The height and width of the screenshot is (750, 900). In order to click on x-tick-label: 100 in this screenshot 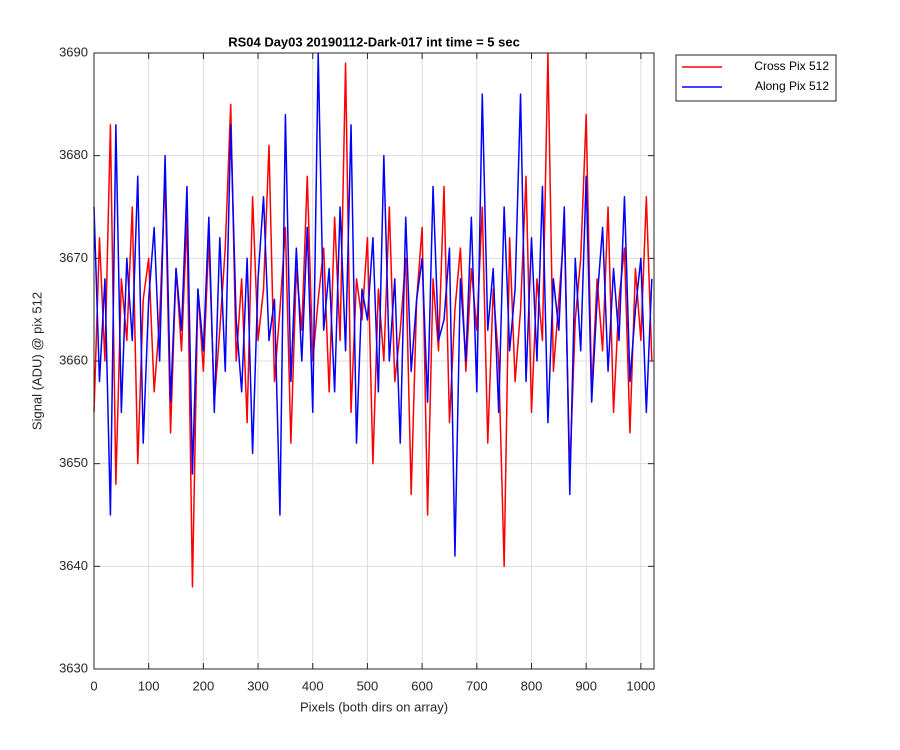, I will do `click(149, 685)`.